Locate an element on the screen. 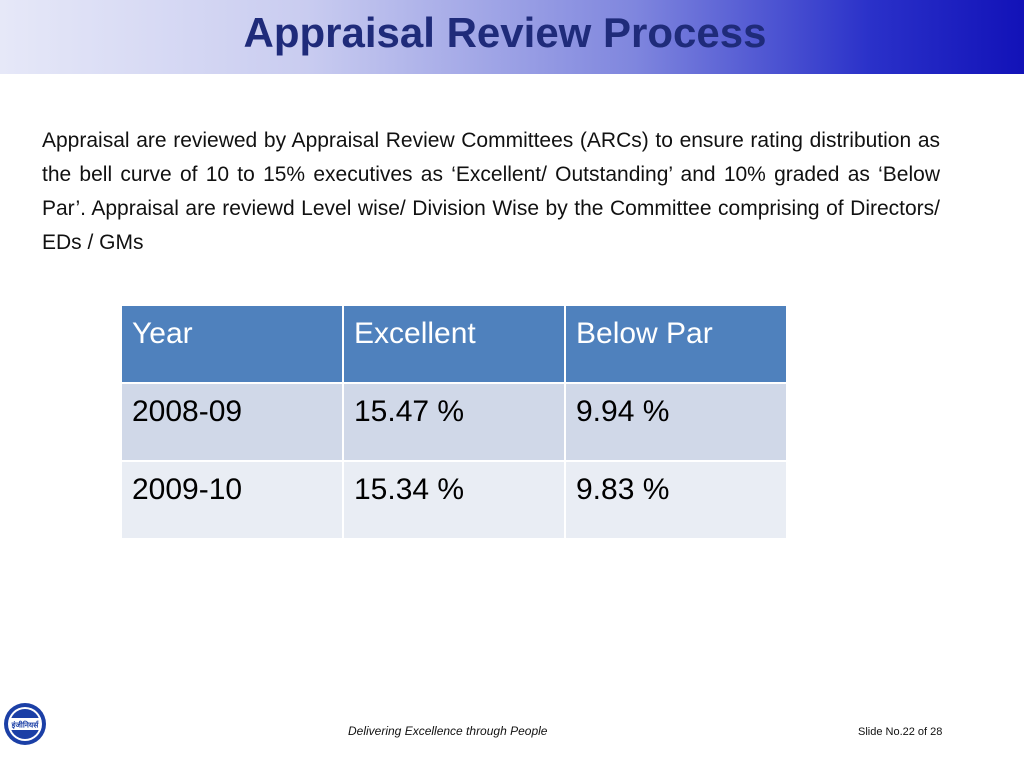 Image resolution: width=1024 pixels, height=768 pixels. header-band is located at coordinates (512, 37).